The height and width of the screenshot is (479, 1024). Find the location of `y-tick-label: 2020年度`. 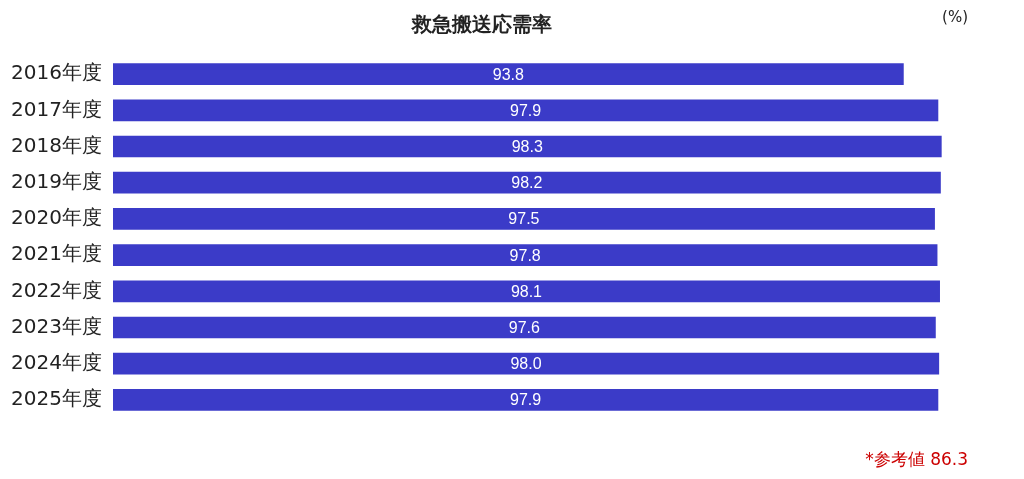

y-tick-label: 2020年度 is located at coordinates (56, 217).